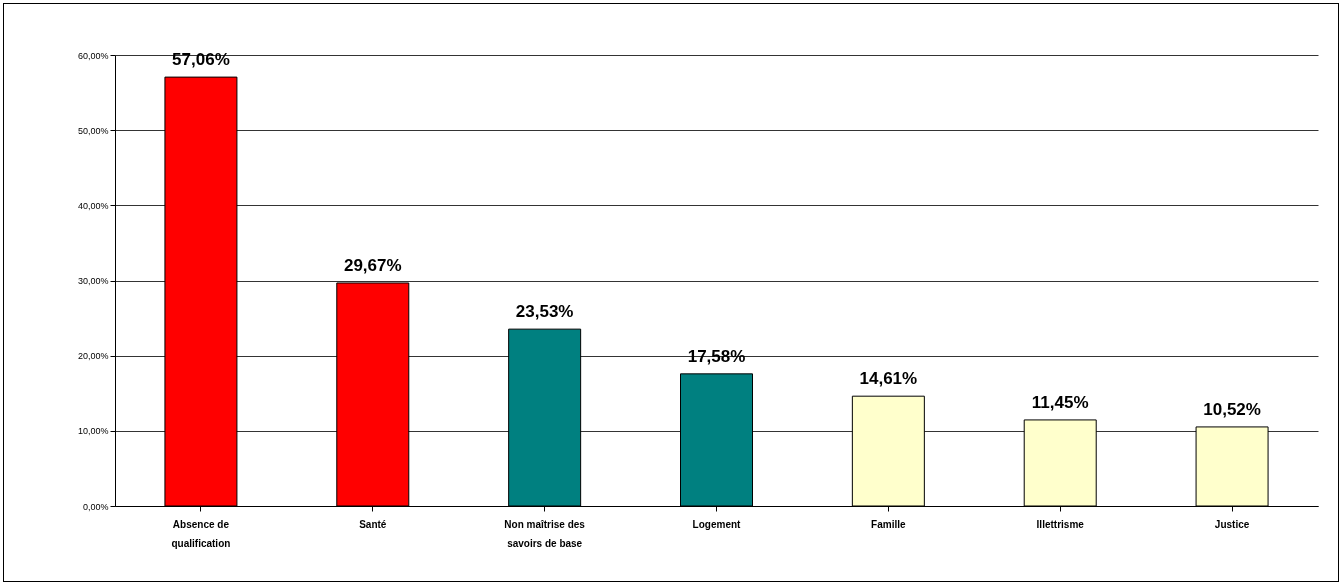 This screenshot has width=1344, height=587. What do you see at coordinates (93, 281) in the screenshot?
I see `y-tick-label: 30,00%` at bounding box center [93, 281].